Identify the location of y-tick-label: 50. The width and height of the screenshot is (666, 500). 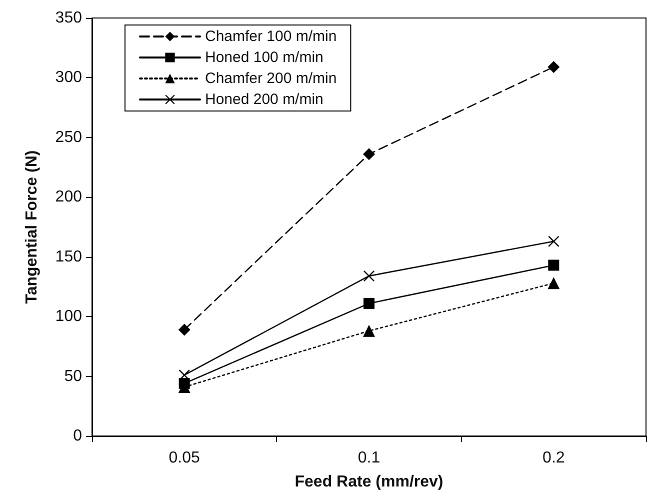
(73, 376).